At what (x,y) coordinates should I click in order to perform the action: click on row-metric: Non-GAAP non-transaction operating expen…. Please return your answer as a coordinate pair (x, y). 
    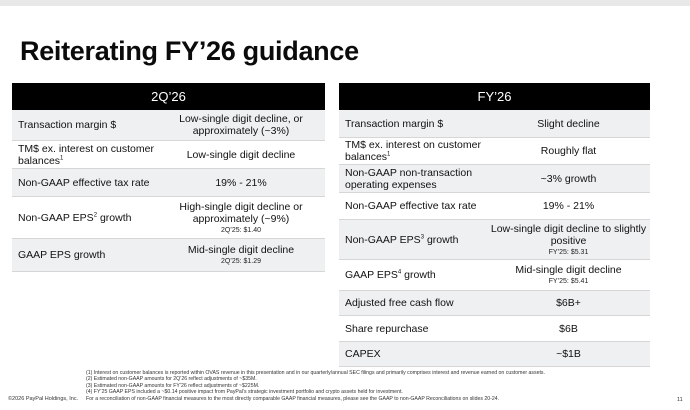
    Looking at the image, I should click on (413, 179).